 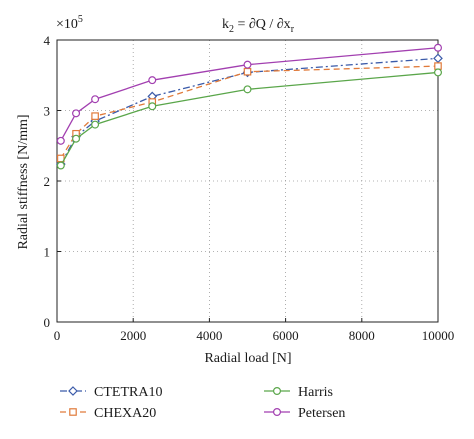 I want to click on chart-title: k2 = ∂Q / ∂xr, so click(x=258, y=26).